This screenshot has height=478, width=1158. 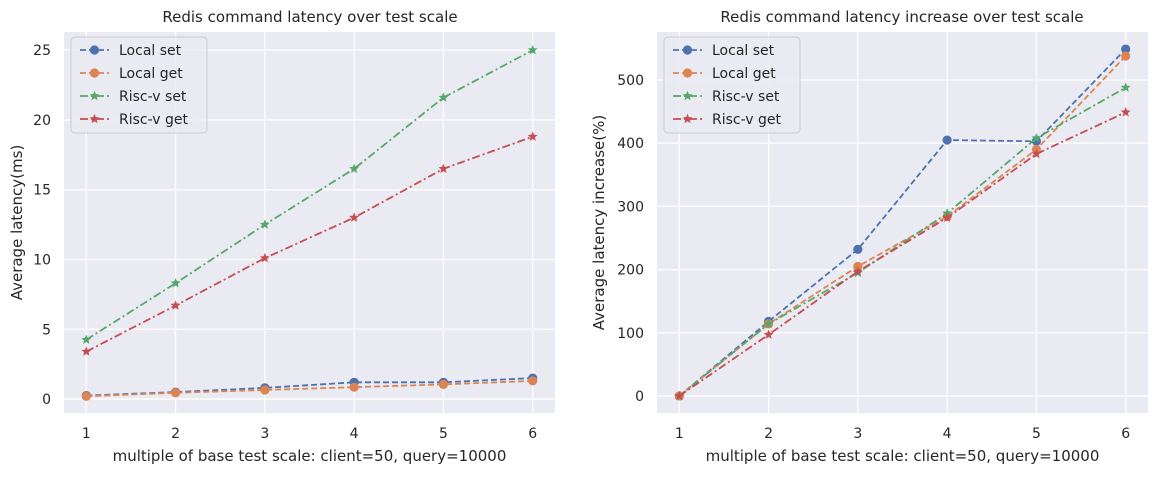 I want to click on y-axis-label: Average latency(ms), so click(x=17, y=223).